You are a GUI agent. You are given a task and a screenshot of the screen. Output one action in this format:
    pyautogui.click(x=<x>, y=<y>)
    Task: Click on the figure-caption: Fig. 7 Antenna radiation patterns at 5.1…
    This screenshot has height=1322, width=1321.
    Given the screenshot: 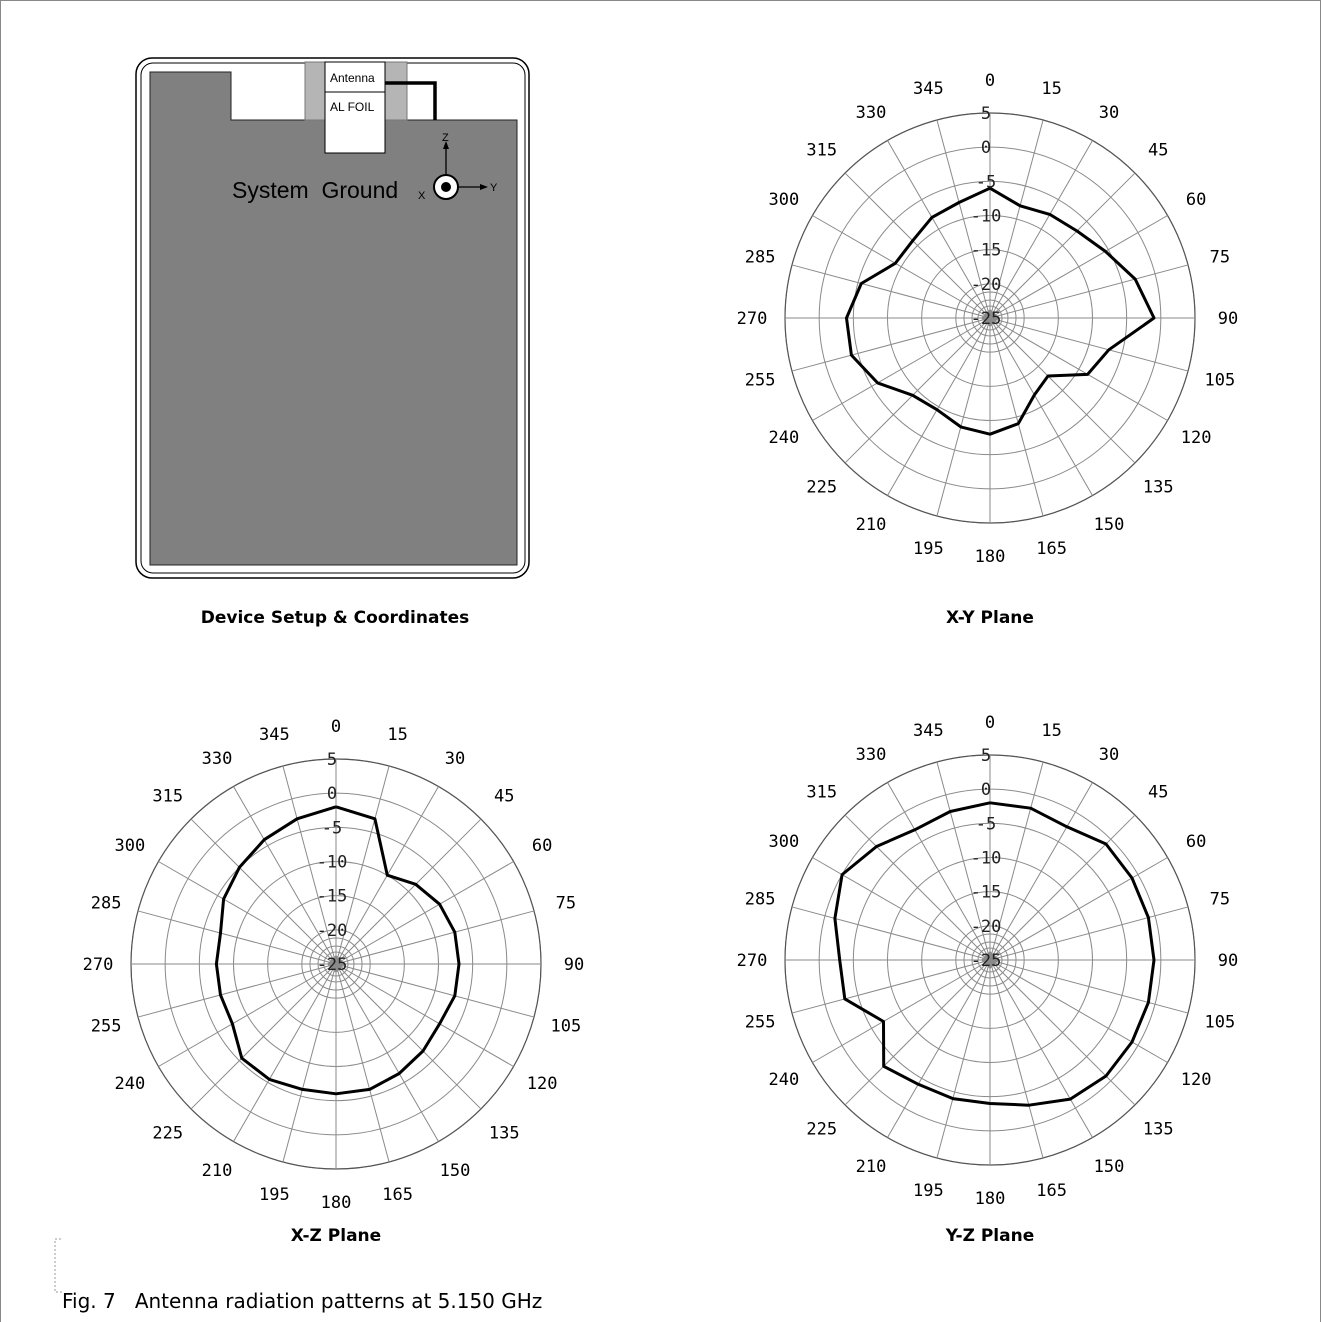 What is the action you would take?
    pyautogui.click(x=302, y=1301)
    